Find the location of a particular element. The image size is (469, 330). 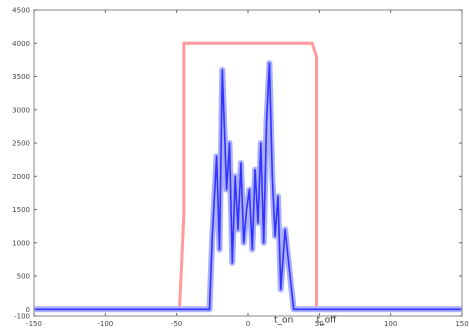

y-tick-label: -100 is located at coordinates (22, 317).